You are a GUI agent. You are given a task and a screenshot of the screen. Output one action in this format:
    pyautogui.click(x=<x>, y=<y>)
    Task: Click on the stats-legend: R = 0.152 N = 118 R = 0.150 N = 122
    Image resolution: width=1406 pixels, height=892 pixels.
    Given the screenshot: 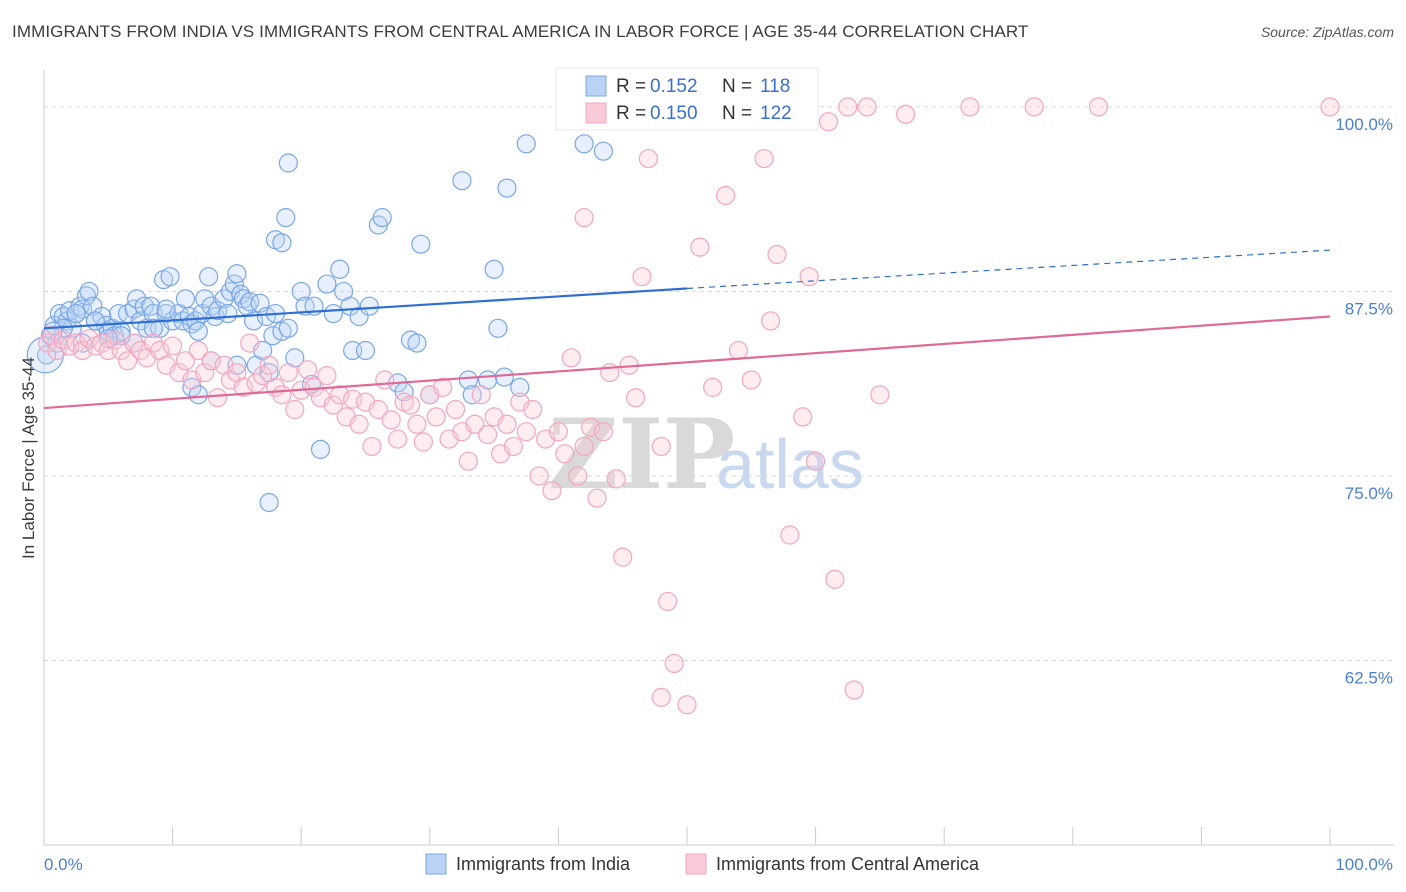 What is the action you would take?
    pyautogui.click(x=687, y=99)
    